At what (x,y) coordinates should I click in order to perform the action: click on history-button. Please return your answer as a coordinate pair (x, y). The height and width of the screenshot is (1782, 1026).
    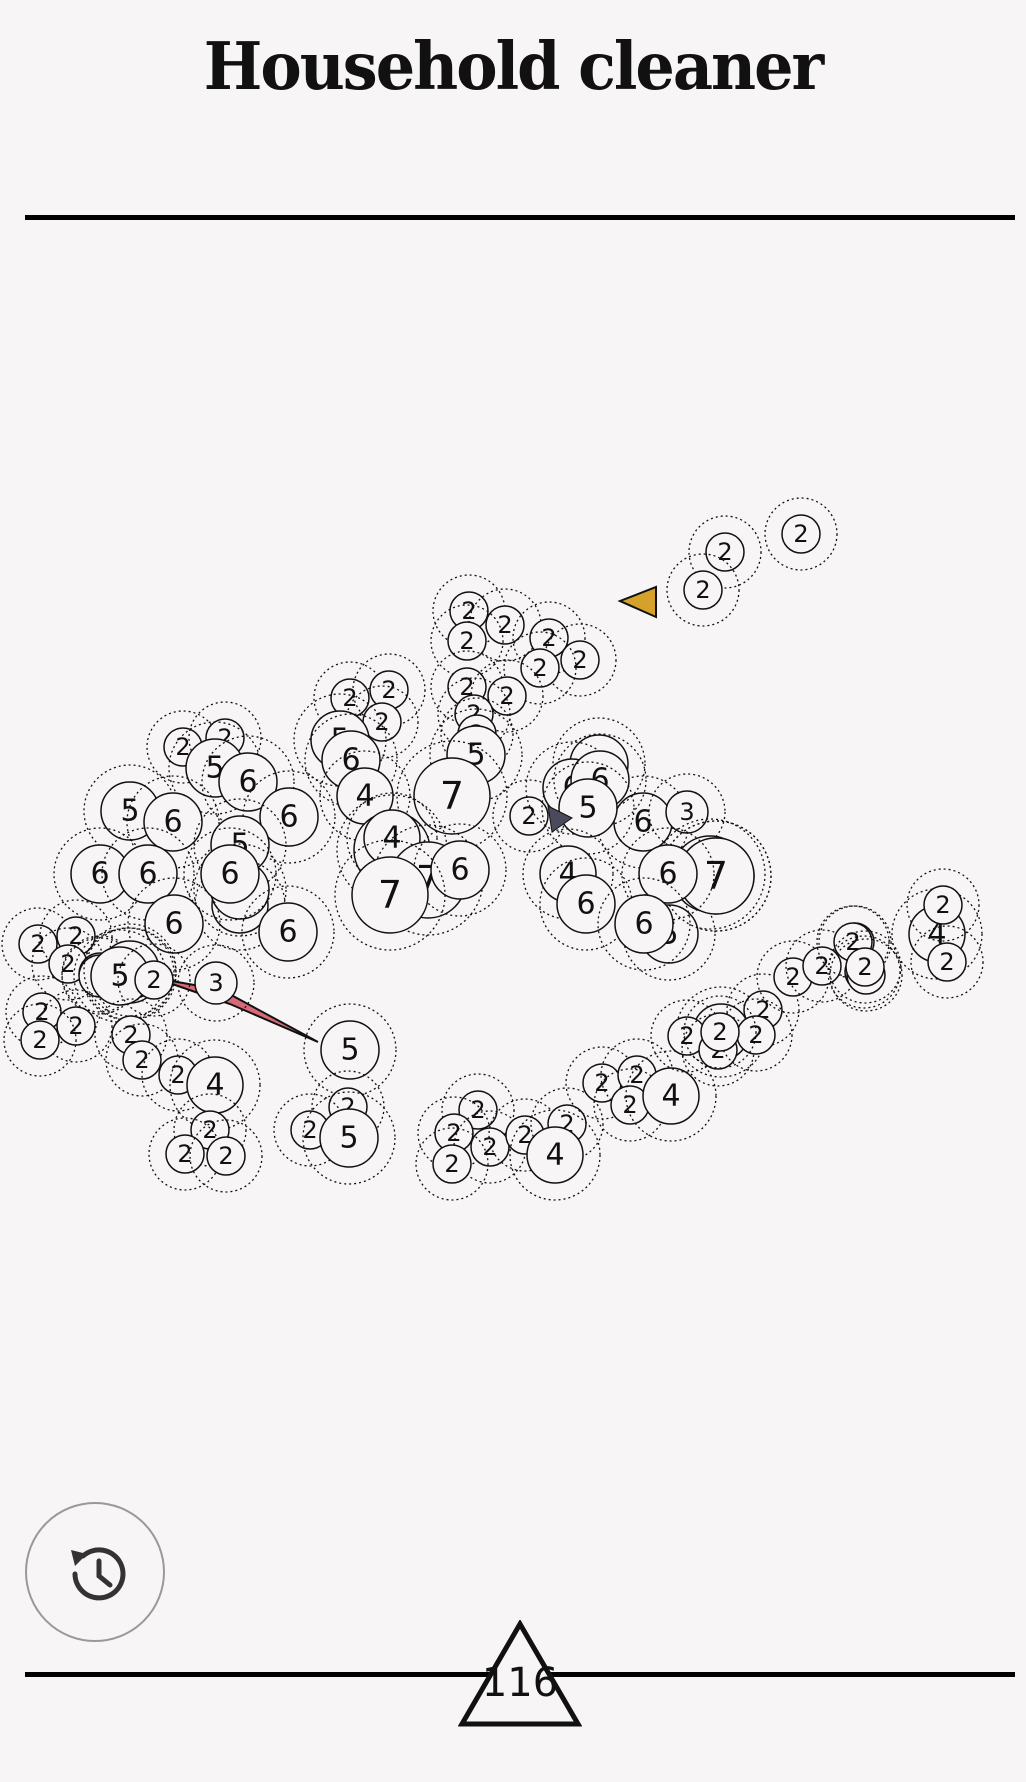
    Looking at the image, I should click on (95, 1572).